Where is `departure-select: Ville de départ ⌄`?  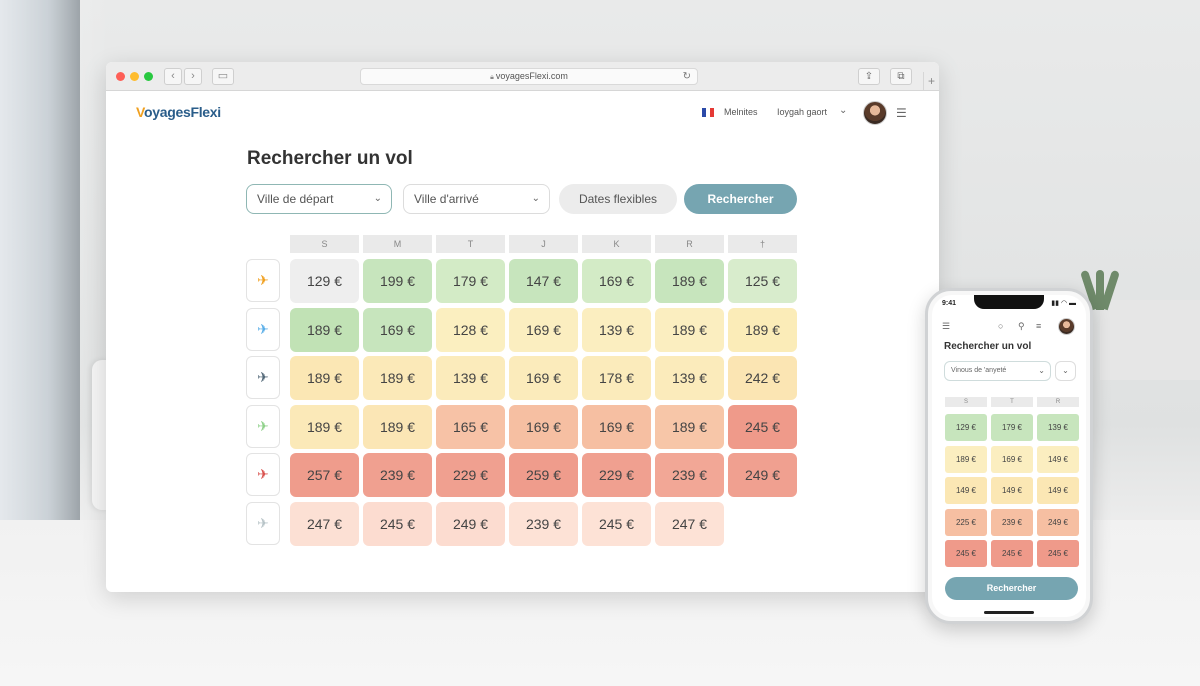 departure-select: Ville de départ ⌄ is located at coordinates (319, 199).